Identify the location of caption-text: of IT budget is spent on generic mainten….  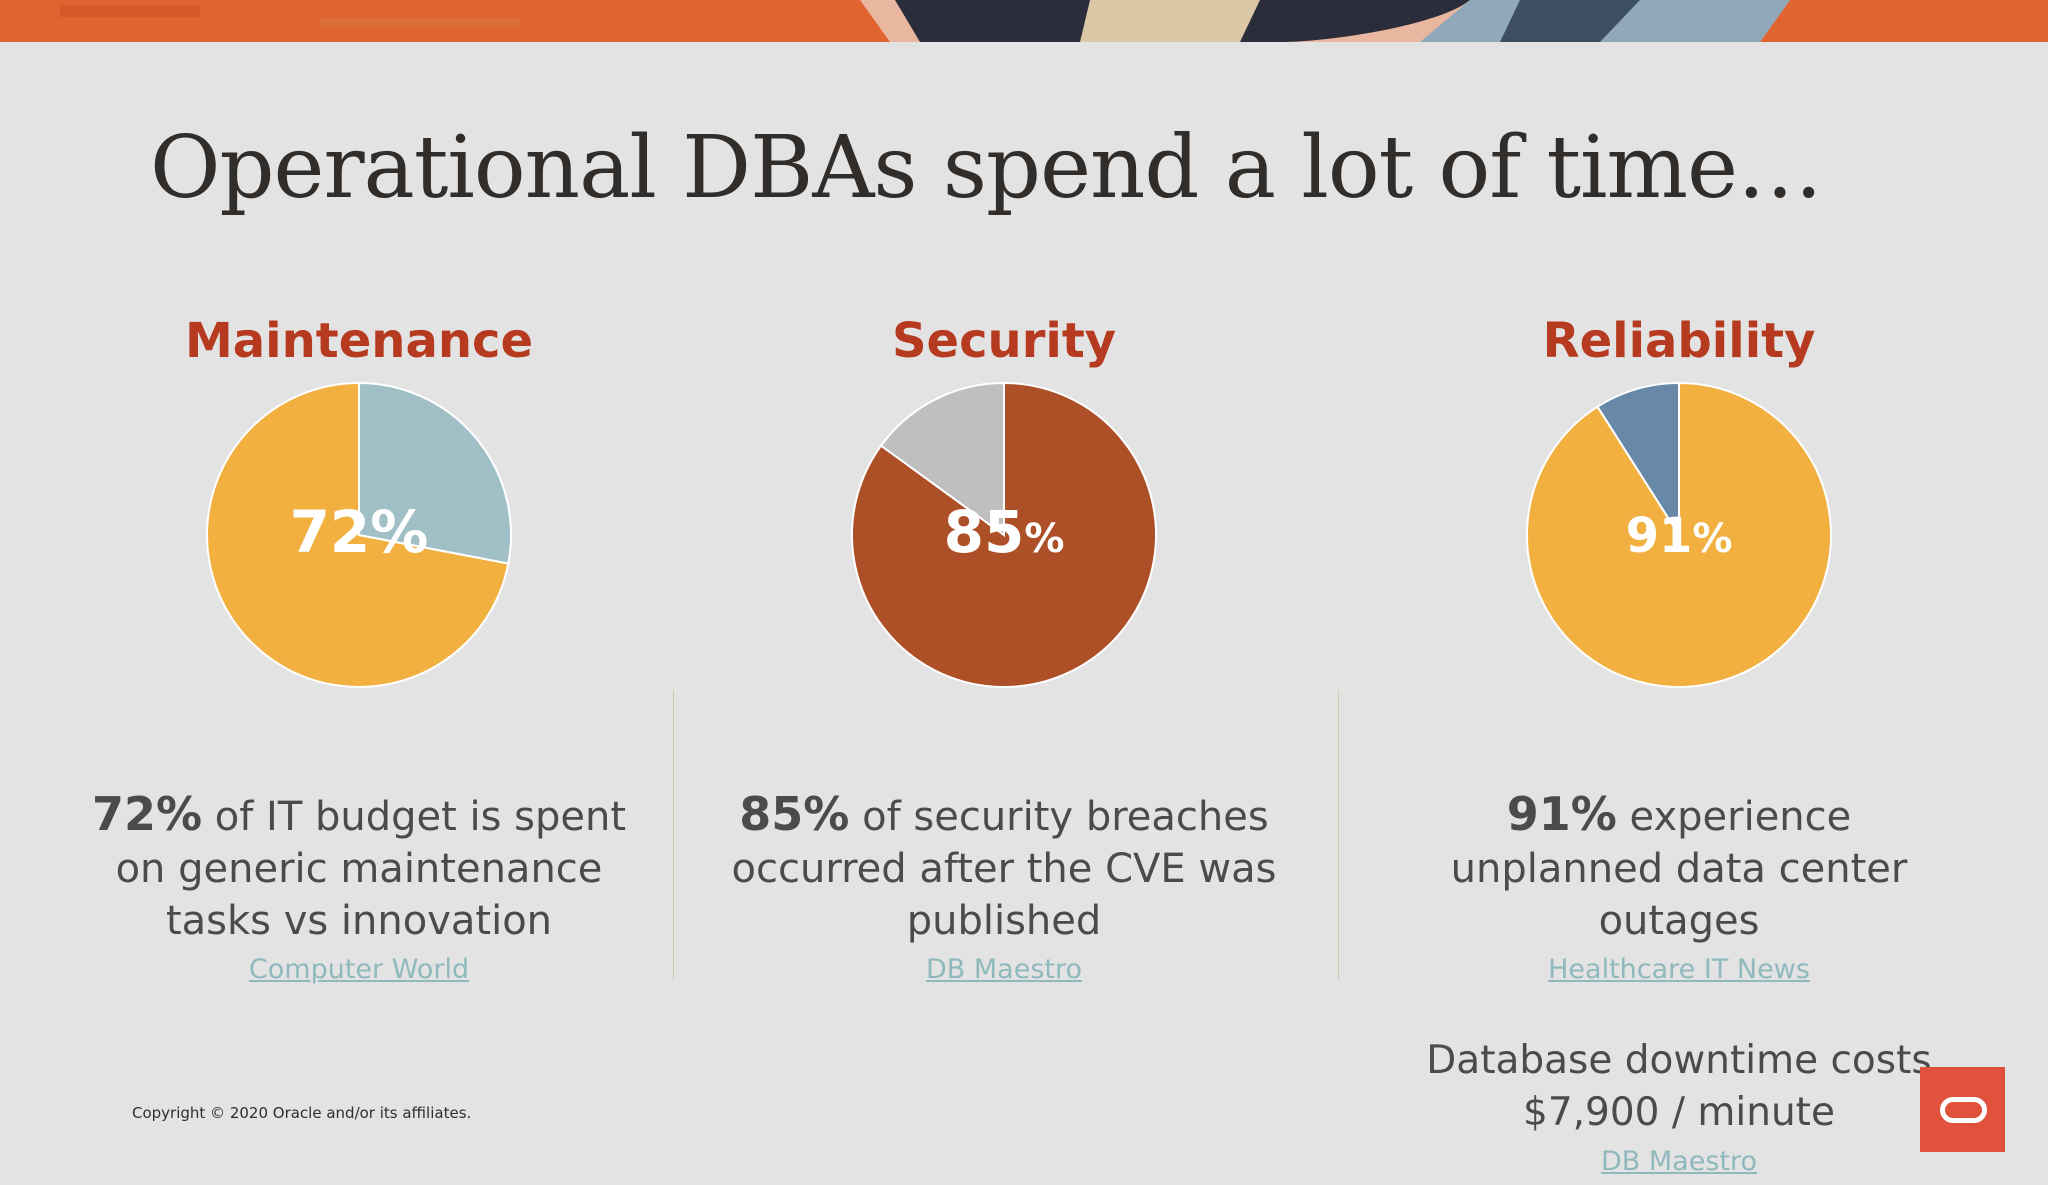
(371, 869).